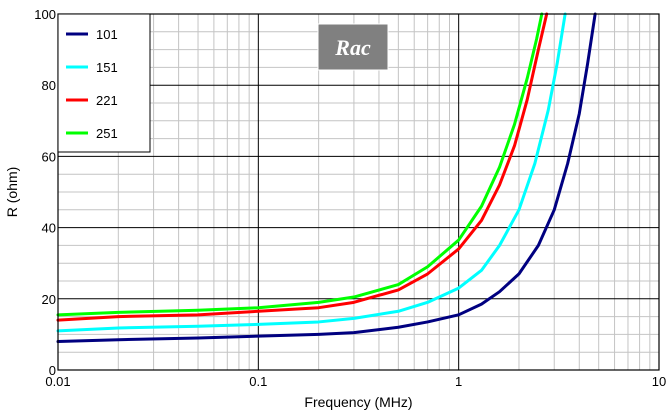 The image size is (668, 413). I want to click on y-tick-label: 80, so click(49, 85).